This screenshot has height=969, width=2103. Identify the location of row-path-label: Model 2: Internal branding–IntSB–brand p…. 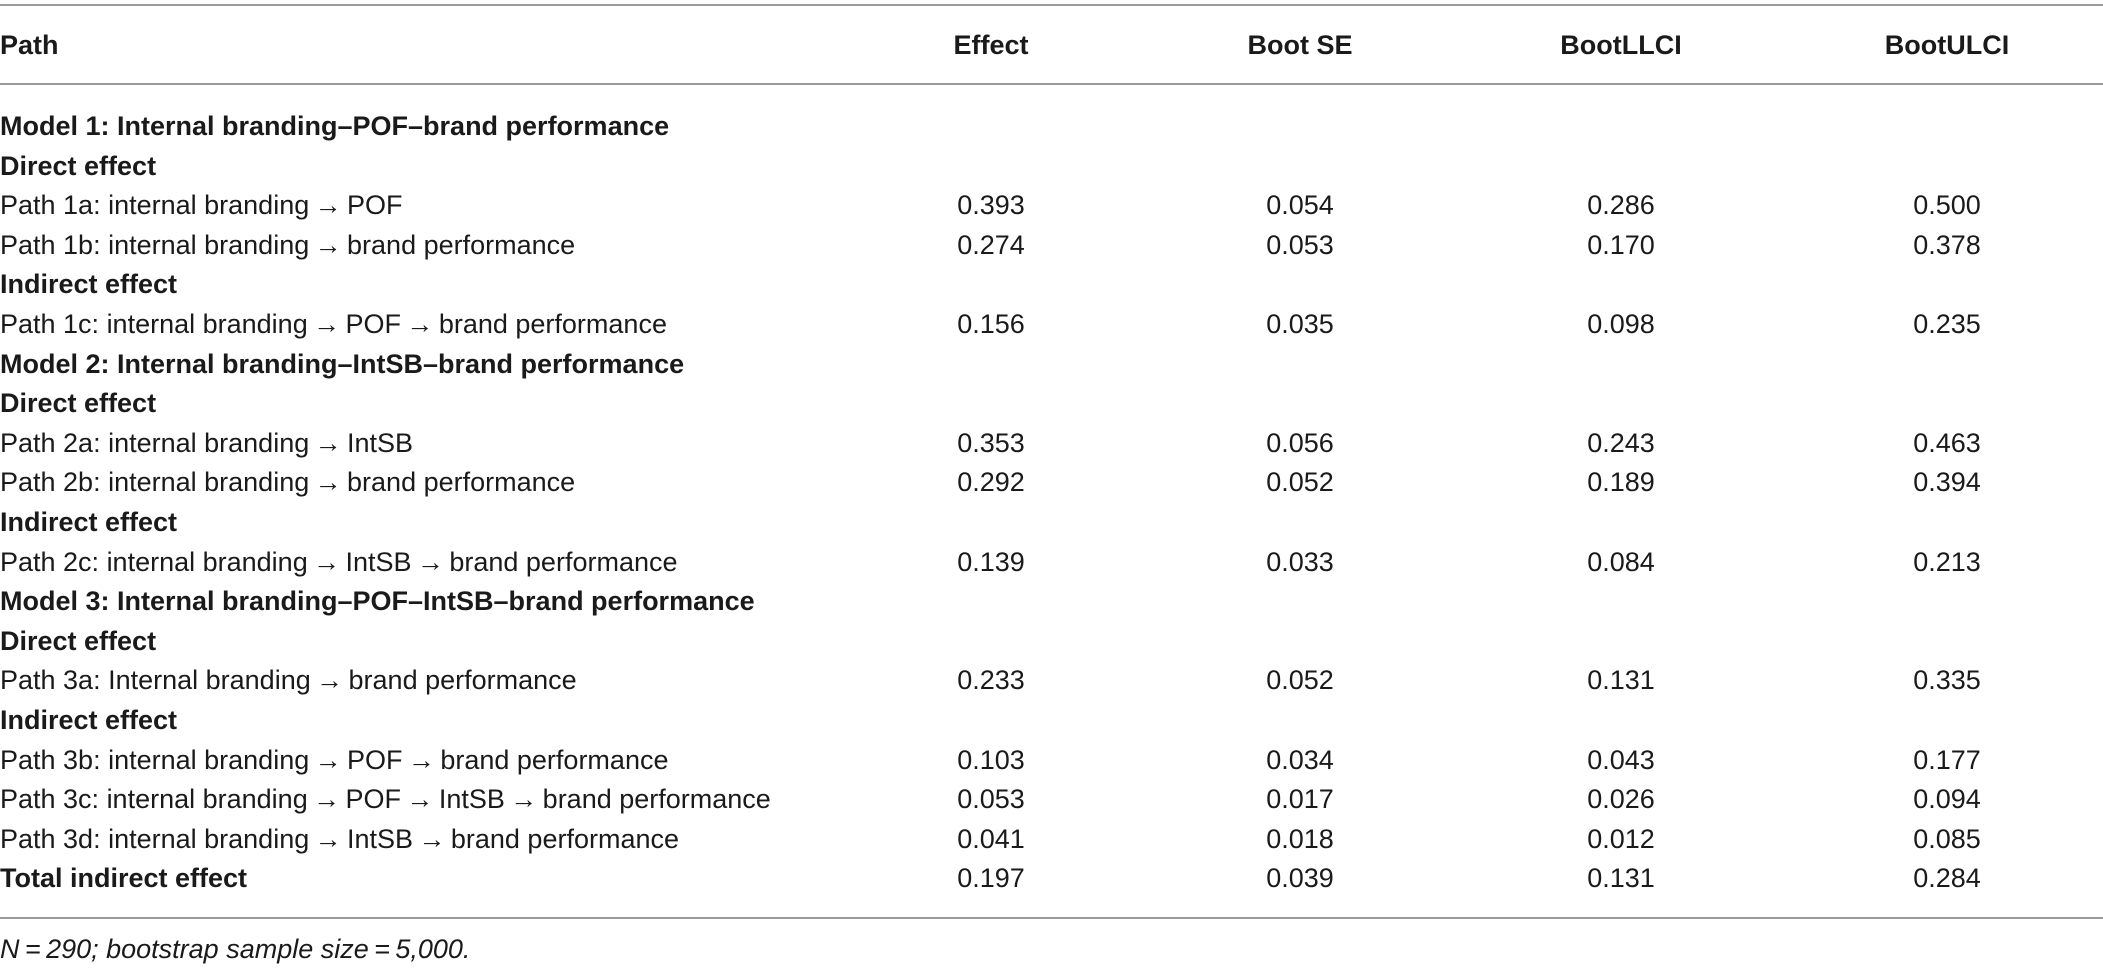
(342, 364).